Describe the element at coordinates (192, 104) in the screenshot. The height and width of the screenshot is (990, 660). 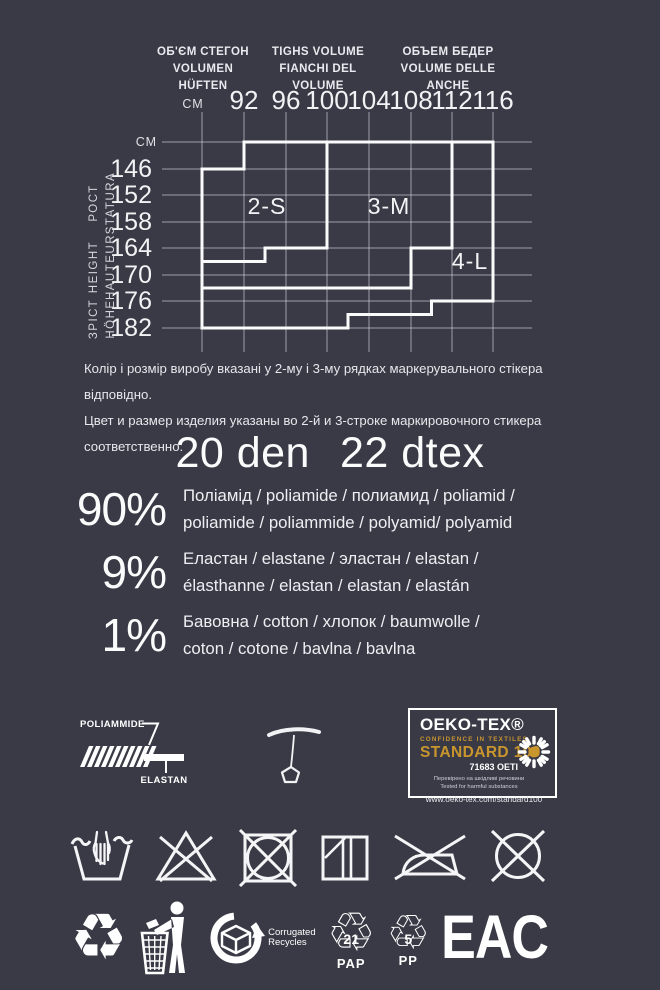
I see `cm-unit-top: СМ` at that location.